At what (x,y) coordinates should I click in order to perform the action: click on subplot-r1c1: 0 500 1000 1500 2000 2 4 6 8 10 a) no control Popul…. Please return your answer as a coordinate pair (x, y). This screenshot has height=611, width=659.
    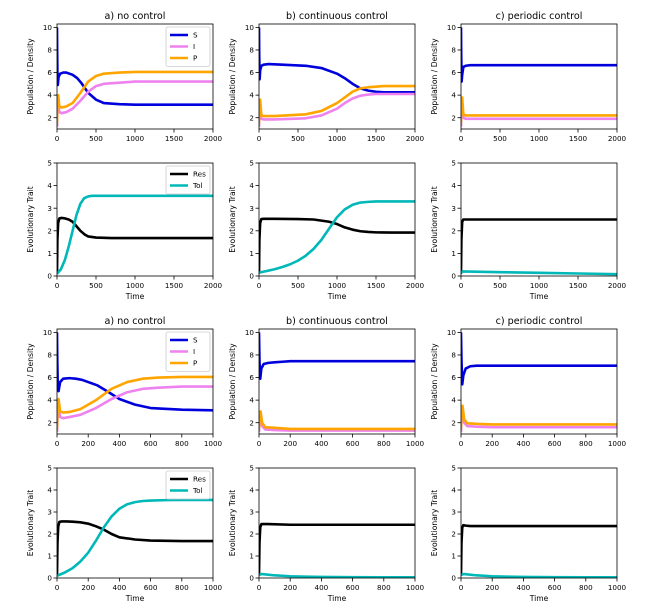
    Looking at the image, I should click on (124, 77).